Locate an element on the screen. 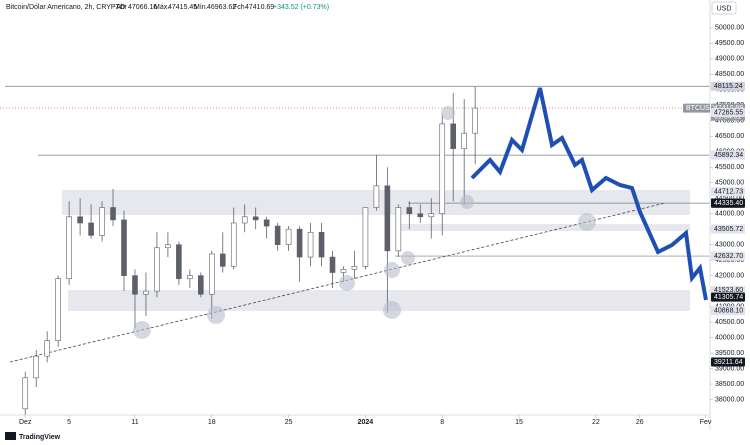  y-tick-label: 44500.00 is located at coordinates (729, 198).